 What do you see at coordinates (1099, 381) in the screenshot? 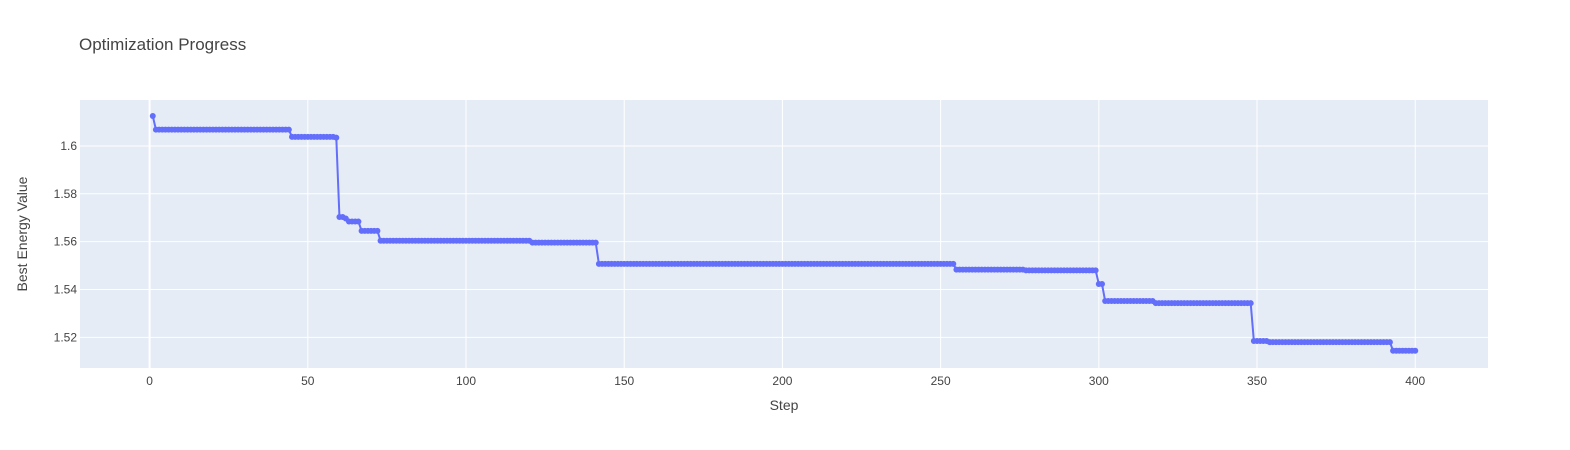
I see `x-tick-label: 300` at bounding box center [1099, 381].